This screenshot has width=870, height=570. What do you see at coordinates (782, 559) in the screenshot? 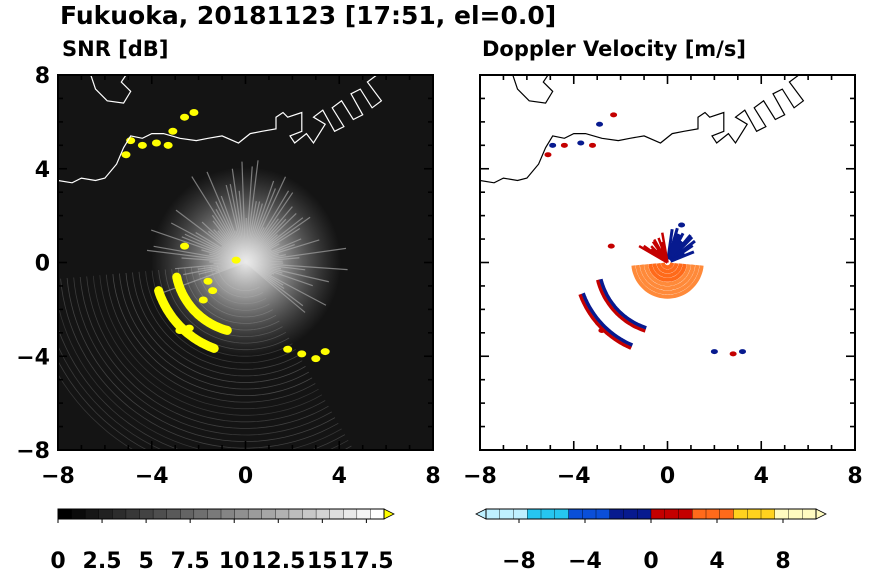
I see `doppler-colorbar-tick-label: 8` at bounding box center [782, 559].